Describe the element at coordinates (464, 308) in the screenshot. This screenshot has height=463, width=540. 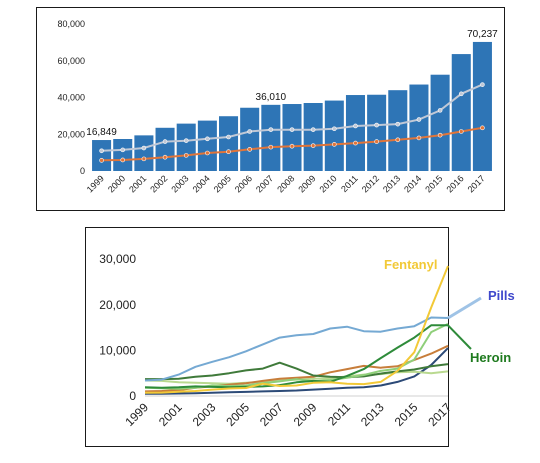
I see `pills-leader-line` at that location.